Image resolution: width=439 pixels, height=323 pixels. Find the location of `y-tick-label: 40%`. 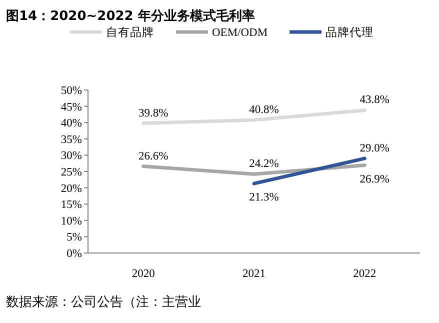

y-tick-label: 40% is located at coordinates (71, 124).